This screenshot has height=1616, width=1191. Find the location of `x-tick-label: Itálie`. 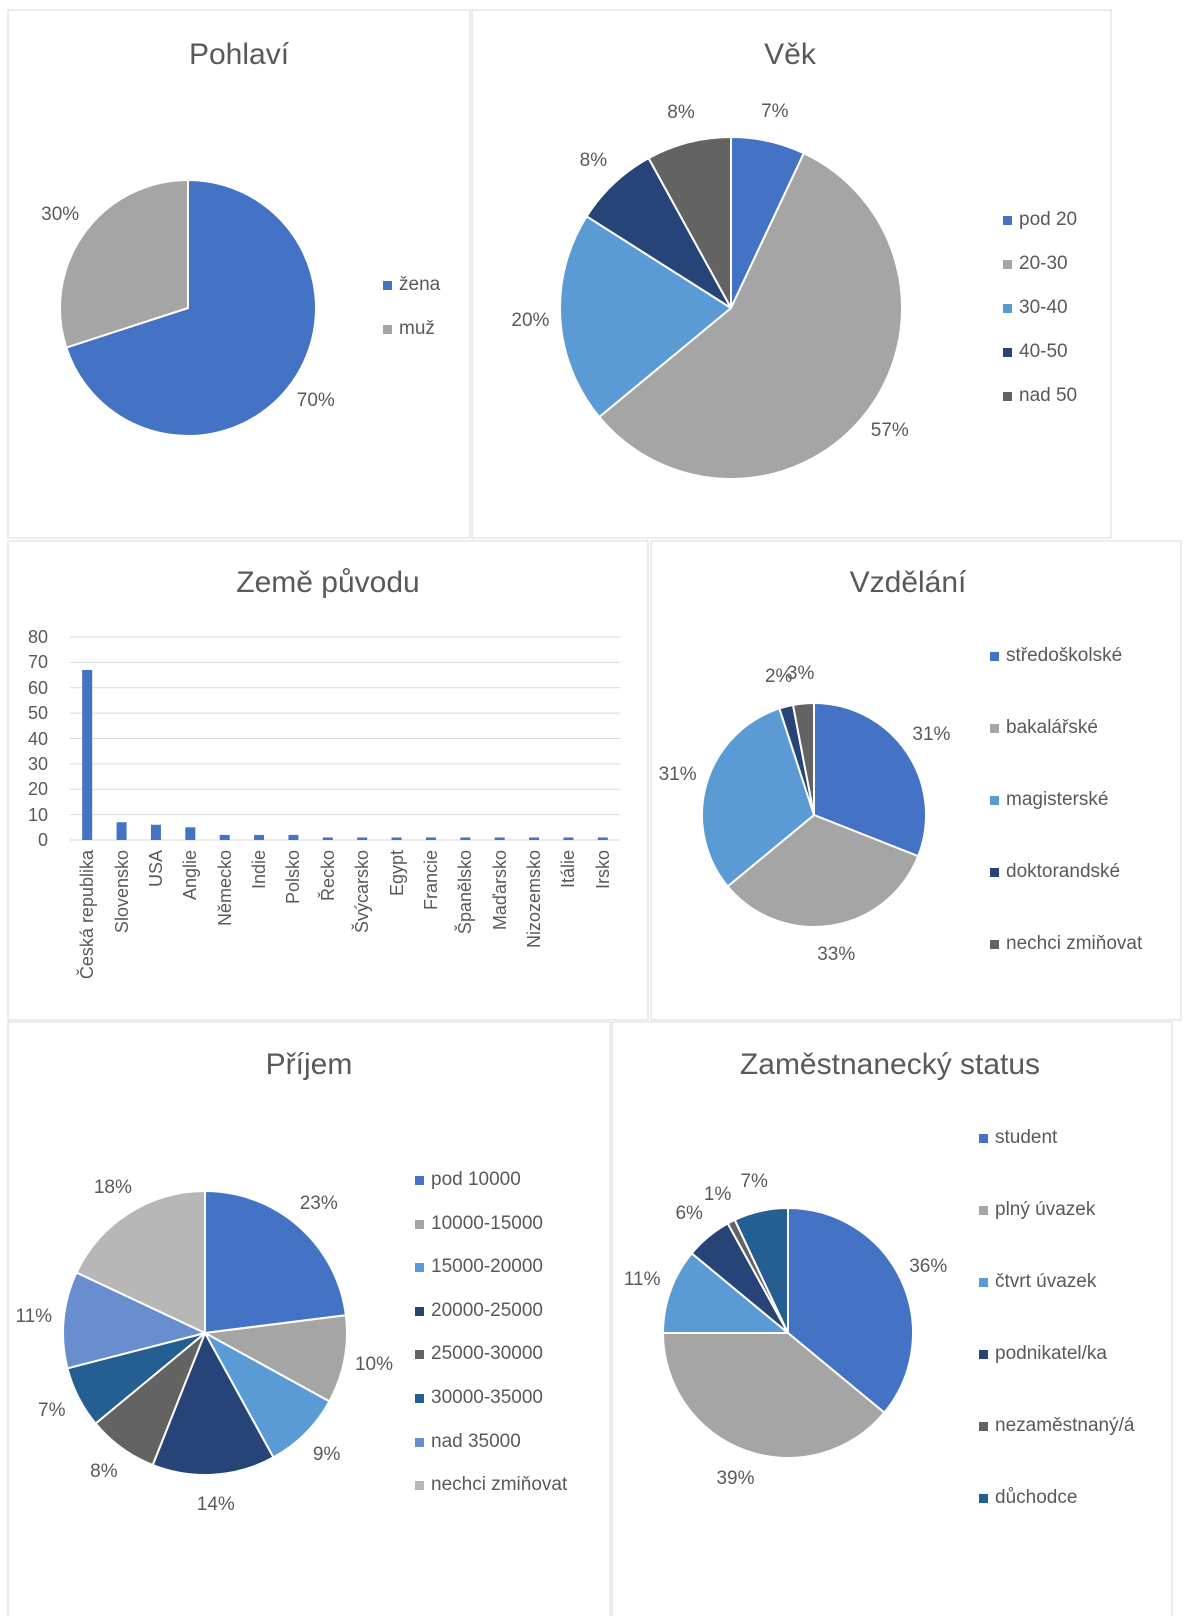

x-tick-label: Itálie is located at coordinates (568, 869).